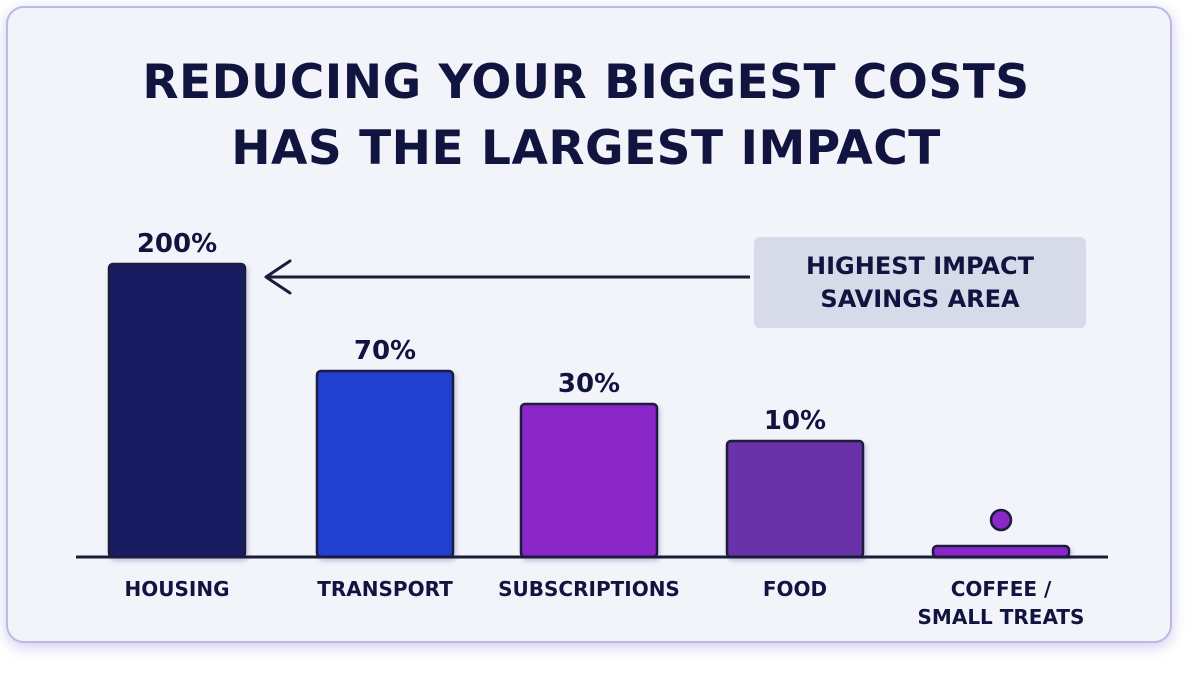 Image resolution: width=1200 pixels, height=675 pixels. Describe the element at coordinates (1001, 589) in the screenshot. I see `category-label-5-line-1: COFFEE /` at that location.